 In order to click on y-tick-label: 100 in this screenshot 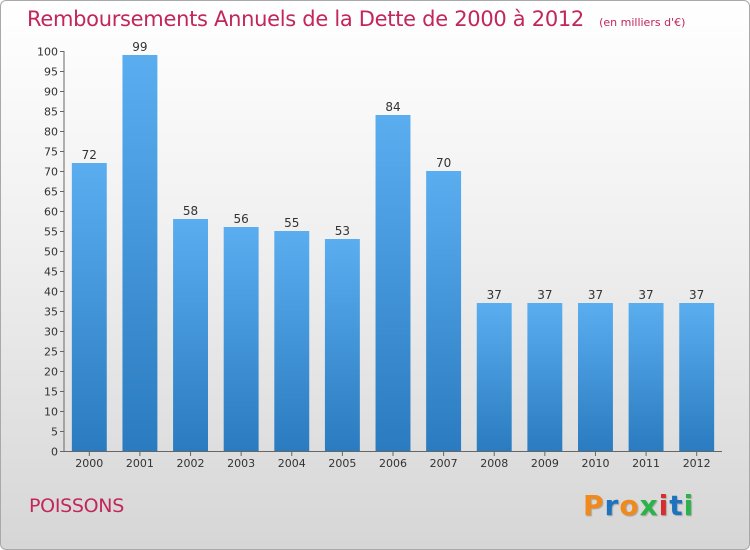, I will do `click(47, 52)`.